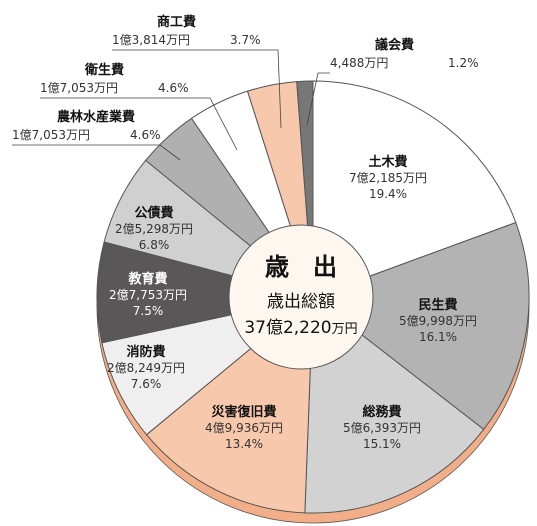 Image resolution: width=537 pixels, height=526 pixels. I want to click on slice-name-label: 商工費, so click(176, 22).